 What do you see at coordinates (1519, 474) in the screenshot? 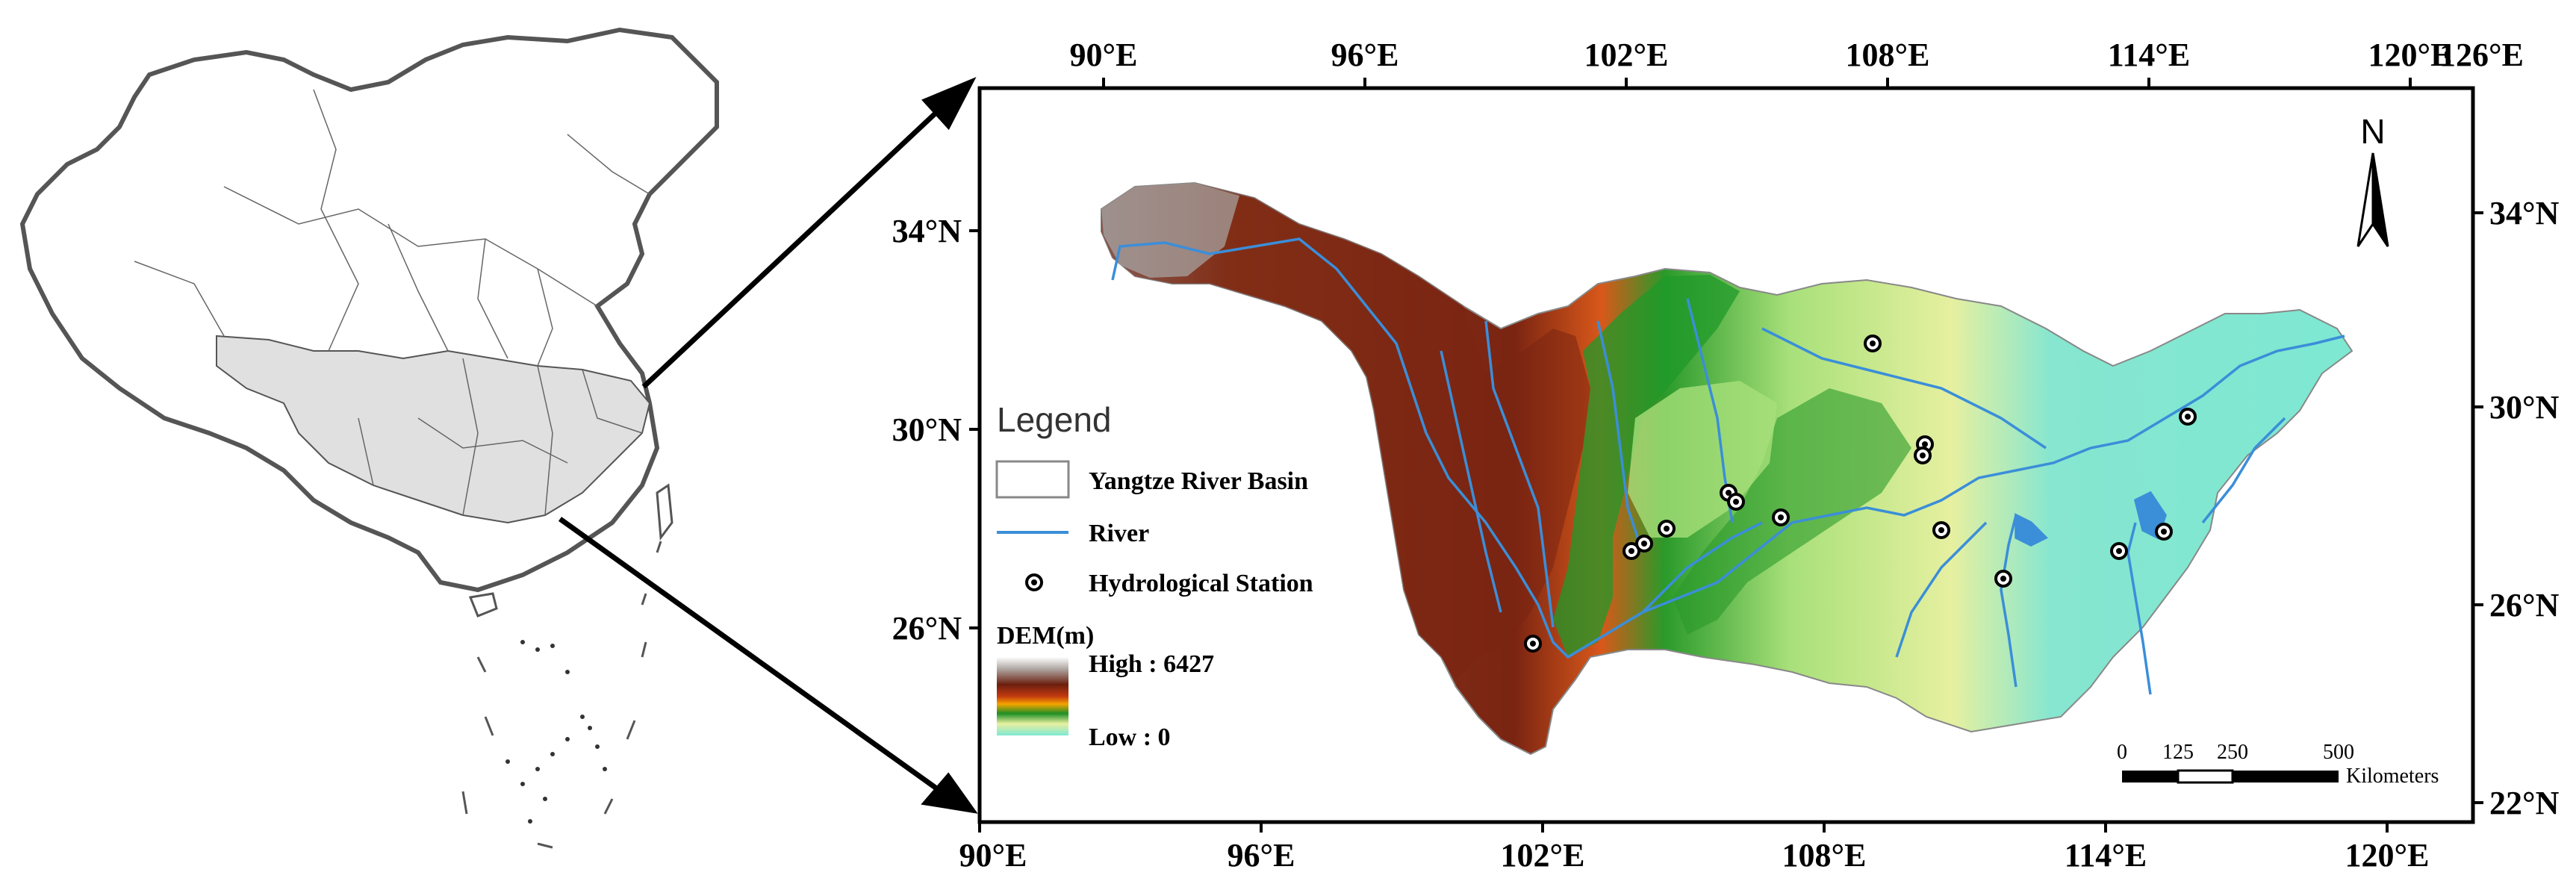
I see `jinsha-tributary` at bounding box center [1519, 474].